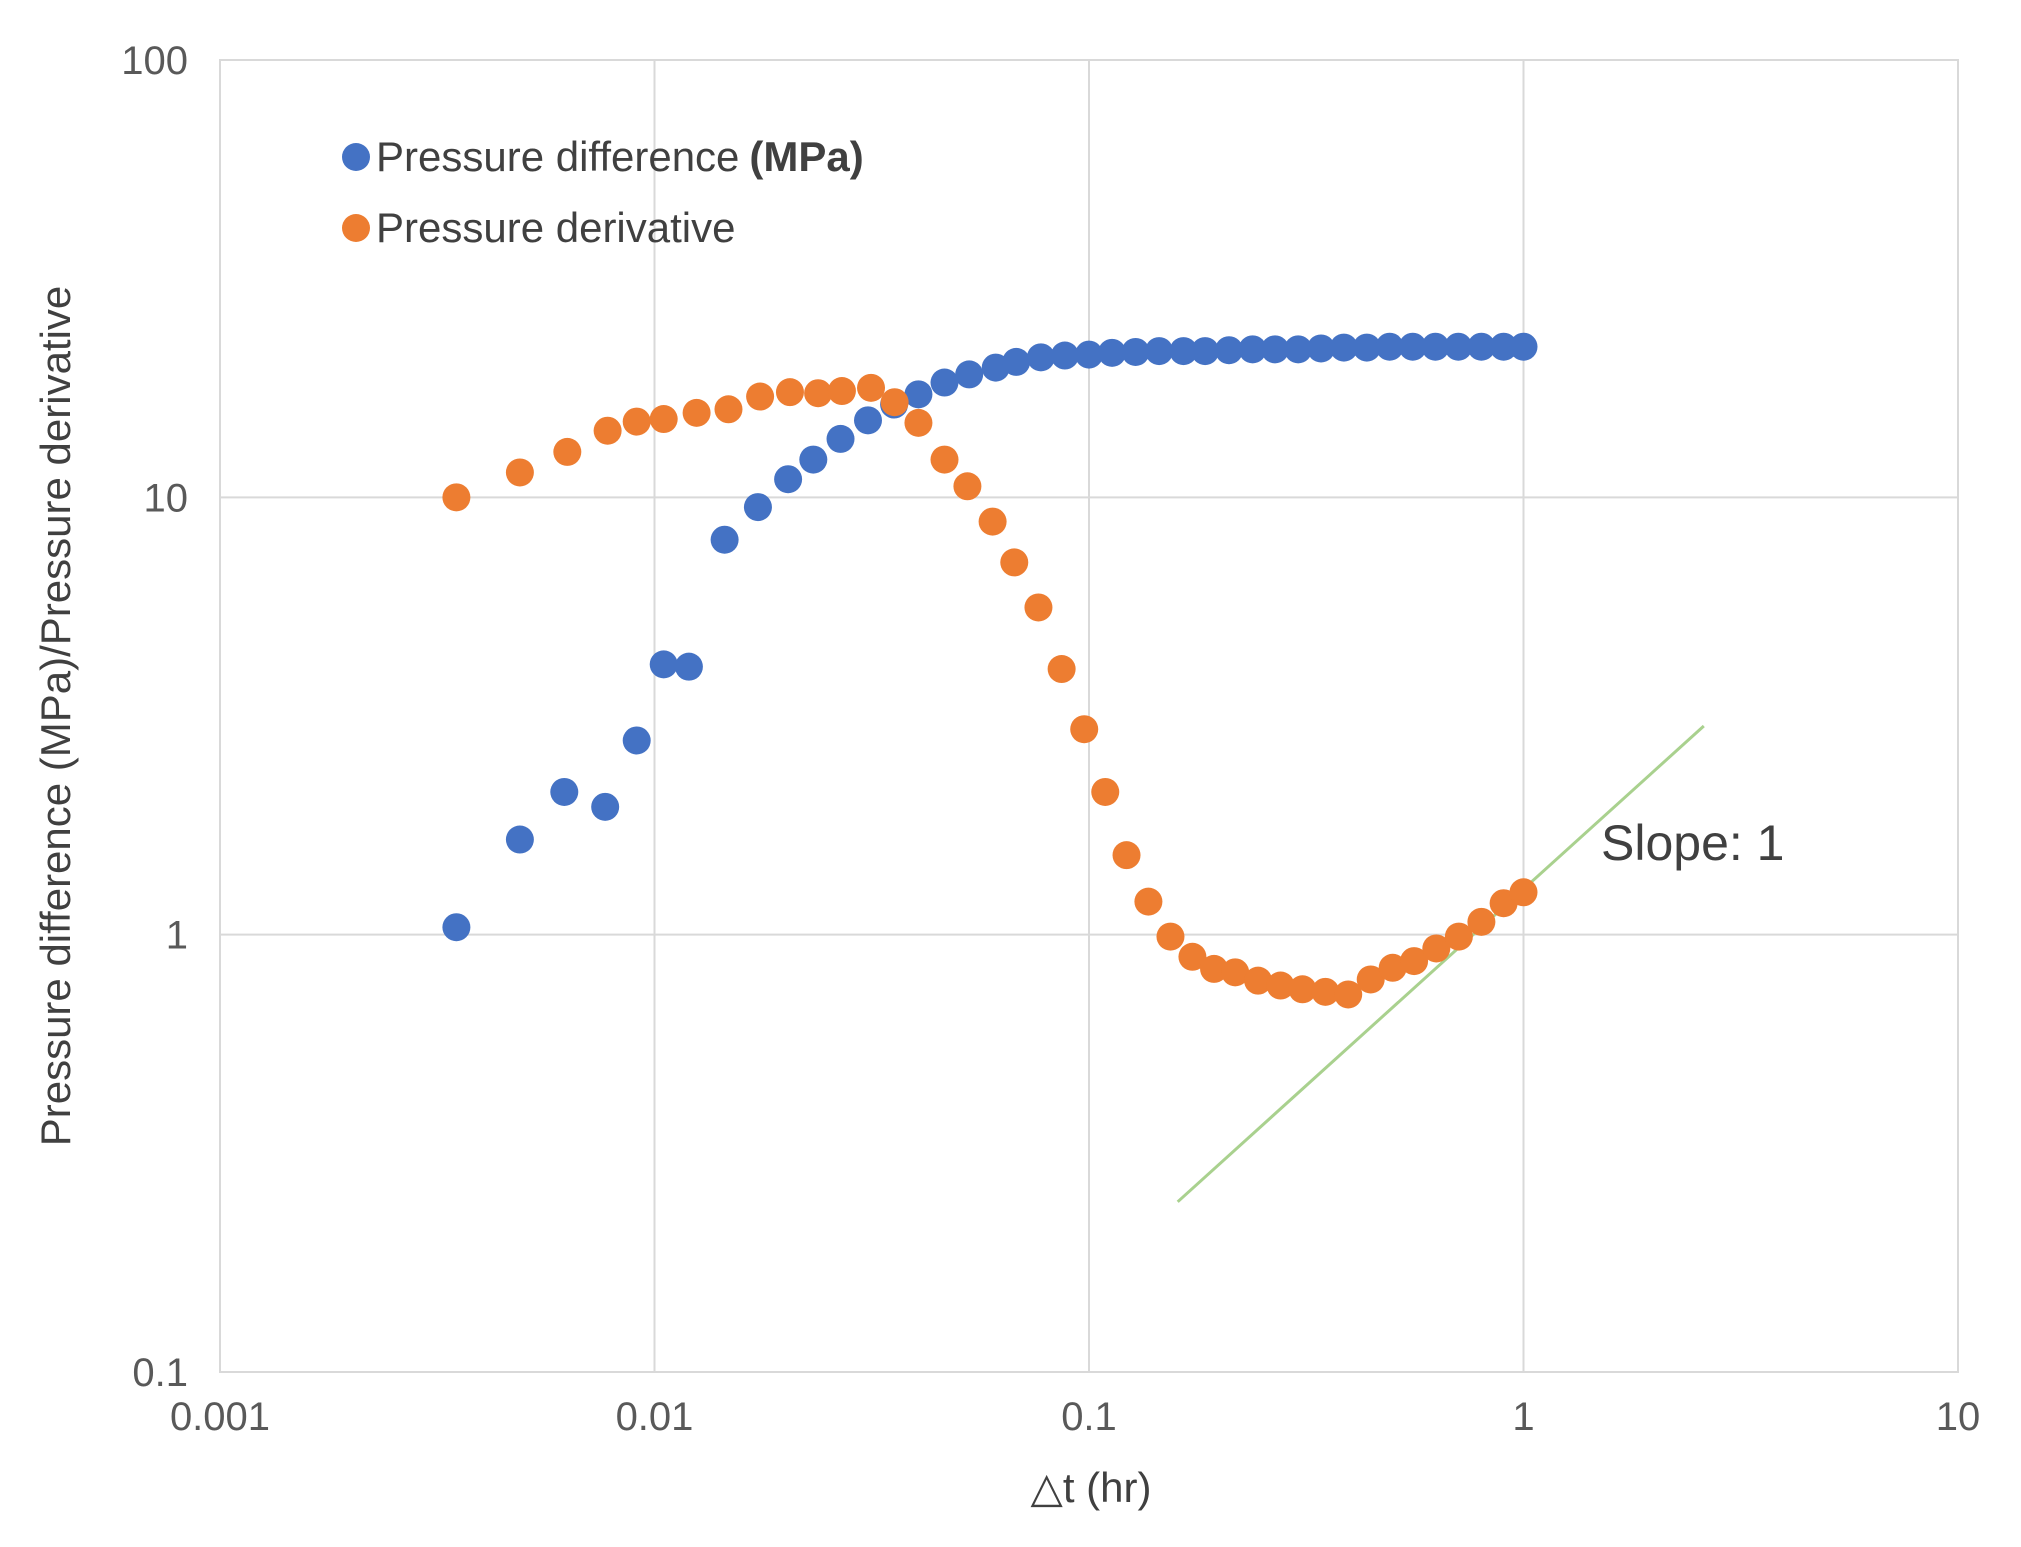 This screenshot has width=2021, height=1547. Describe the element at coordinates (166, 498) in the screenshot. I see `y-tick-label: 10` at that location.